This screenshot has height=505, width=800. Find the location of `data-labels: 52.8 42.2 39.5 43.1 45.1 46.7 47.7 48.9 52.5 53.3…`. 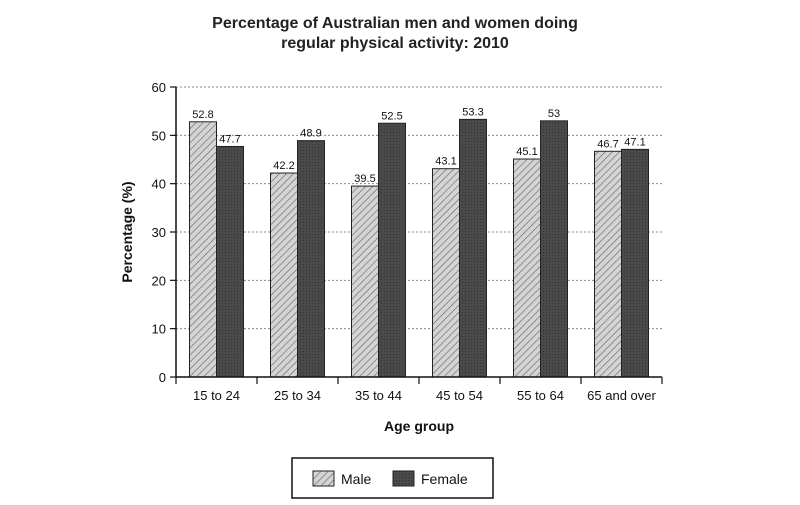

data-labels: 52.8 42.2 39.5 43.1 45.1 46.7 47.7 48.9 52.5 53.3… is located at coordinates (418, 145).